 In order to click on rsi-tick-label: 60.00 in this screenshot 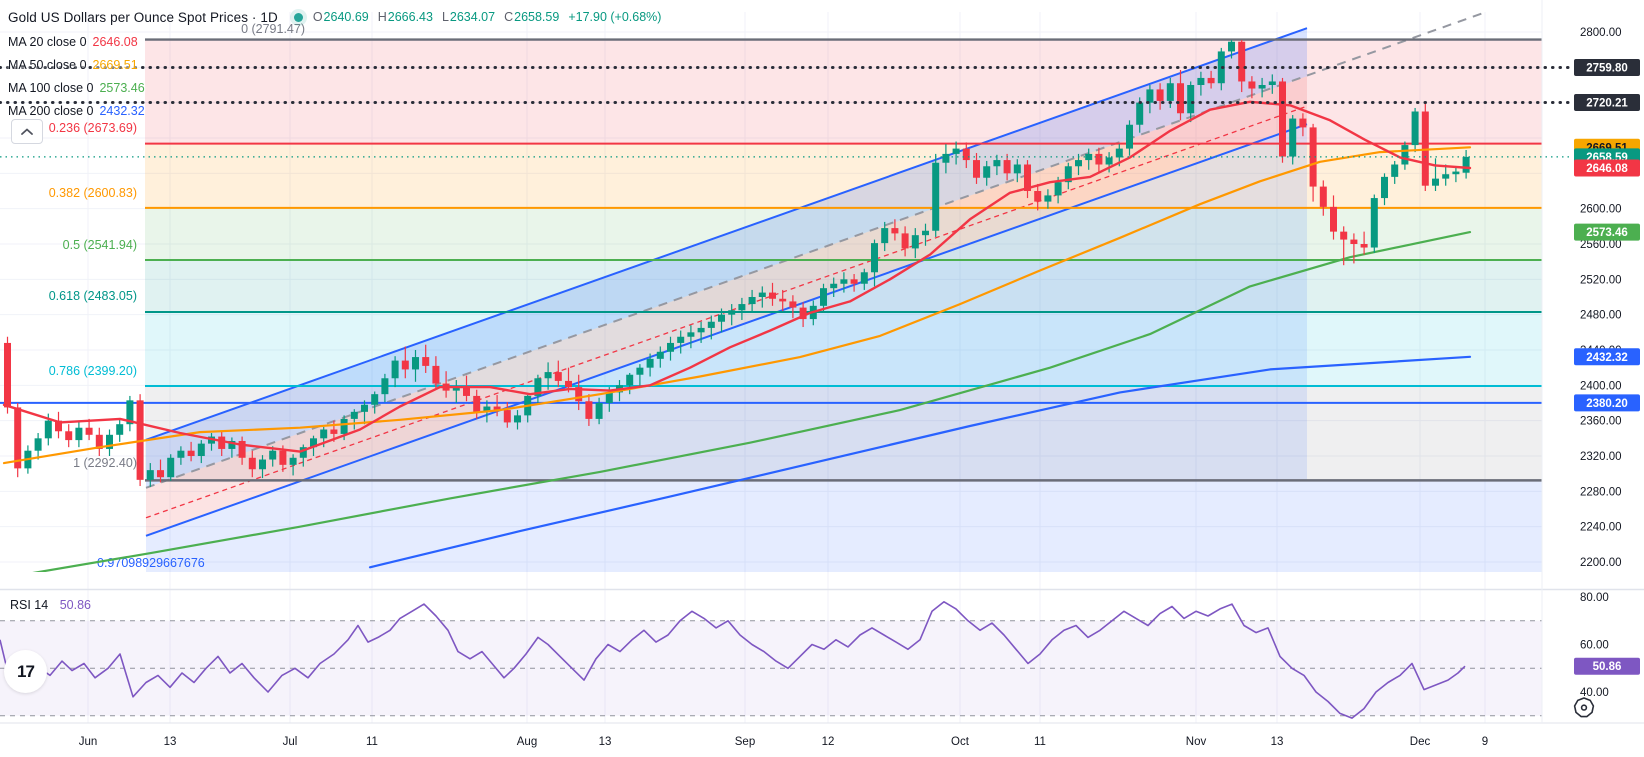, I will do `click(1594, 646)`.